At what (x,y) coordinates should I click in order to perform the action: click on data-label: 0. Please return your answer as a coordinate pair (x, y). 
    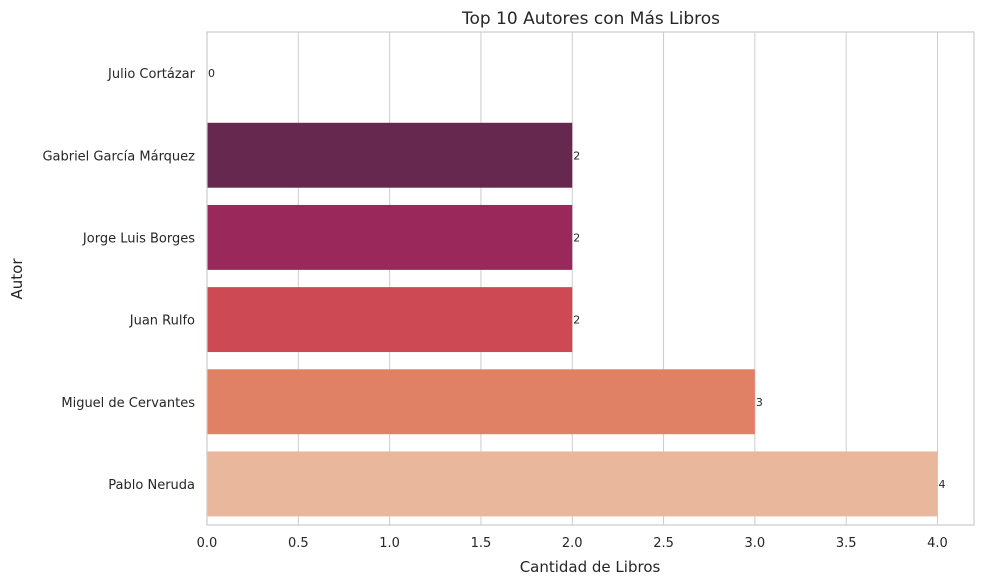
    Looking at the image, I should click on (211, 73).